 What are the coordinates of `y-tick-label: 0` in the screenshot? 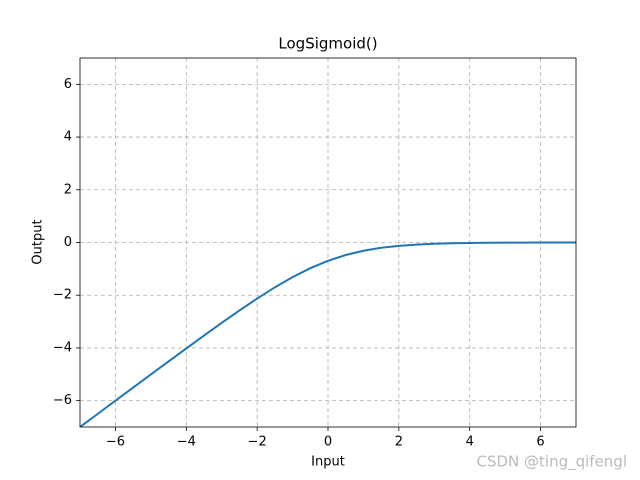 It's located at (68, 242).